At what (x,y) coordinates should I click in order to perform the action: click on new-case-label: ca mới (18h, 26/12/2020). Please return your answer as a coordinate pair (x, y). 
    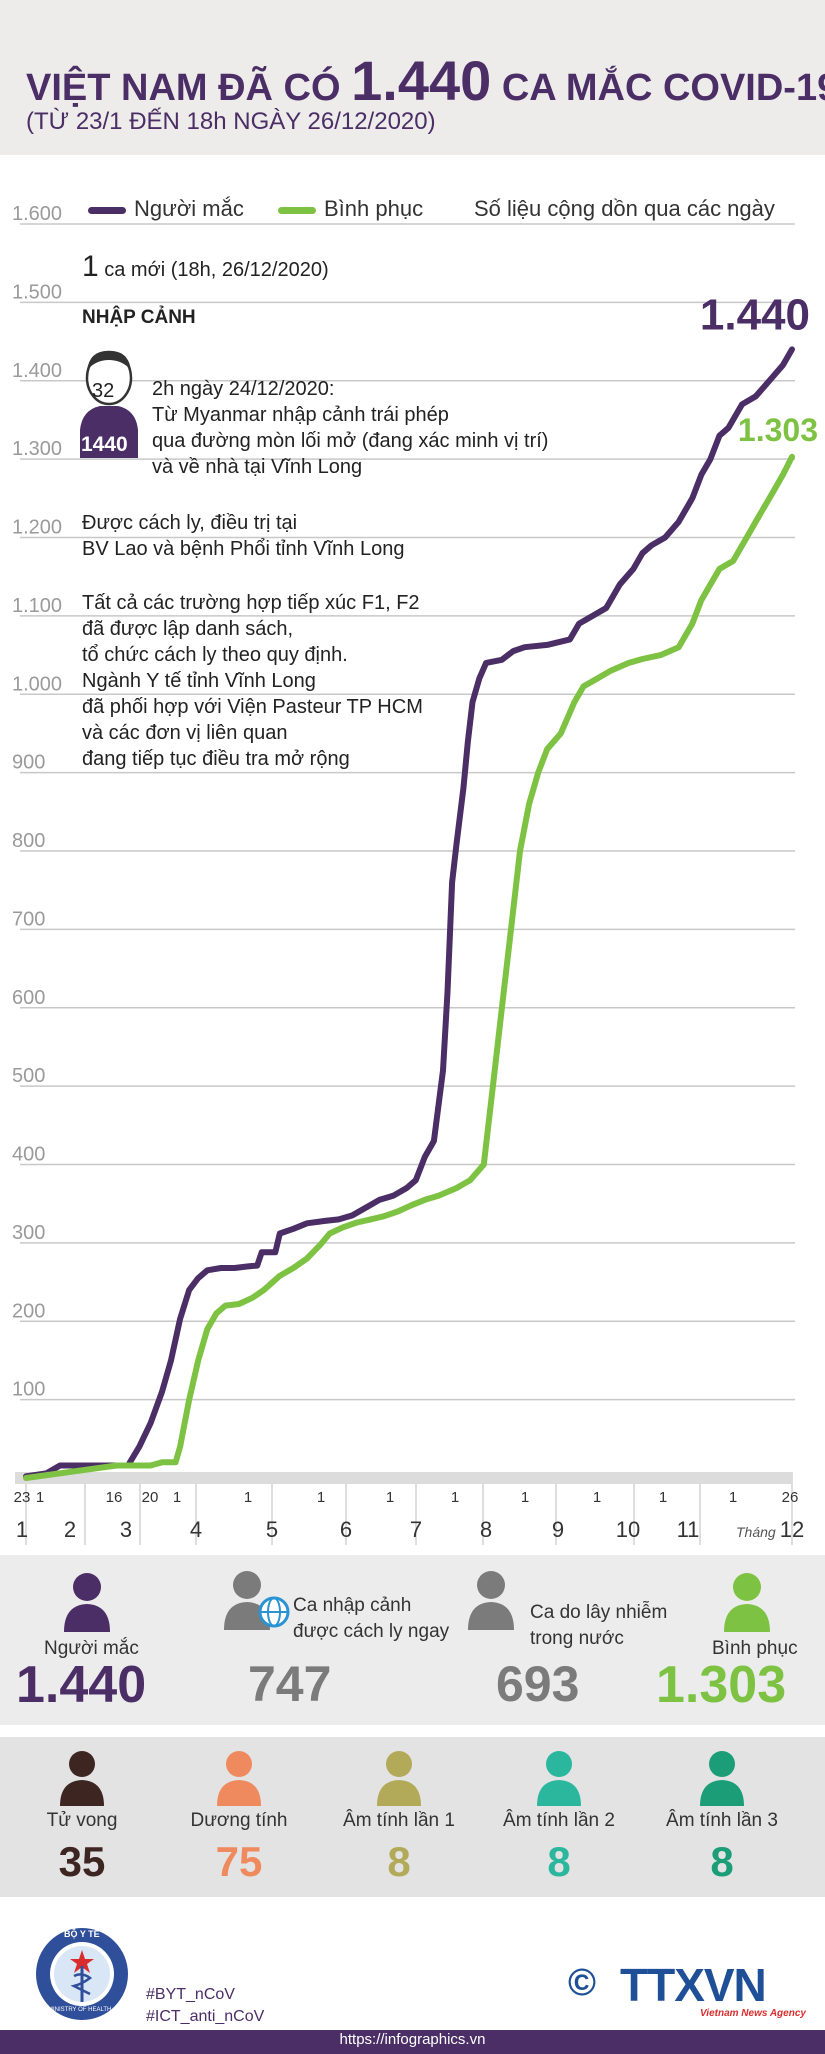
    Looking at the image, I should click on (216, 270).